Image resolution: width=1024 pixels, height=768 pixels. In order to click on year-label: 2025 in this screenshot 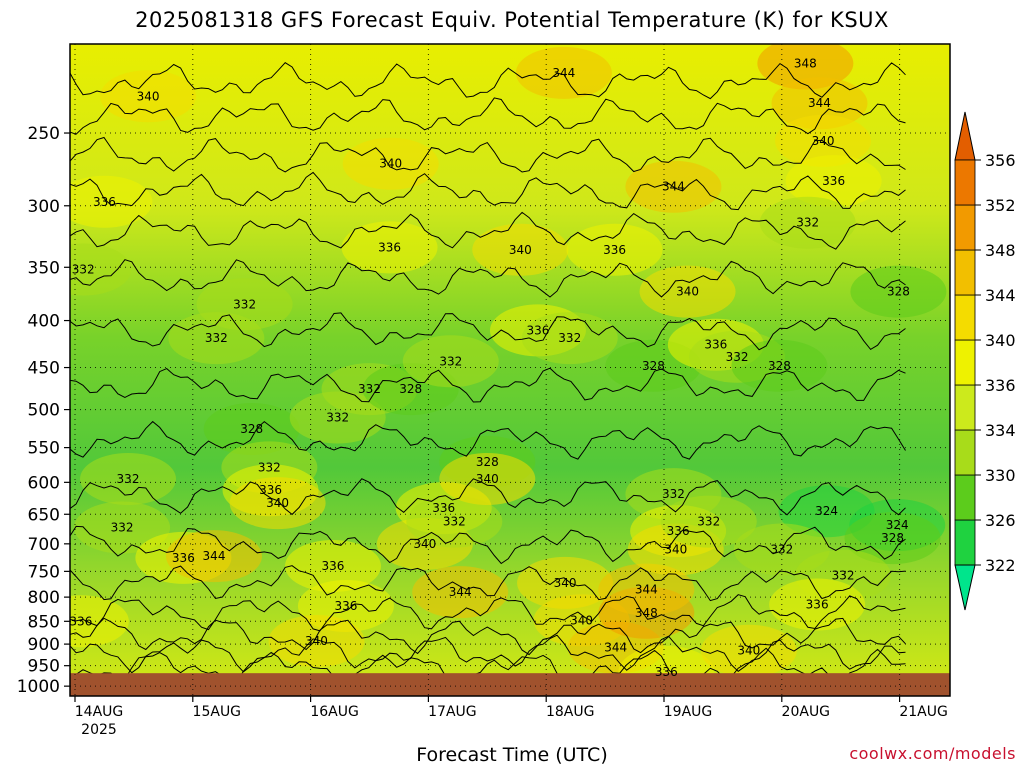, I will do `click(99, 730)`.